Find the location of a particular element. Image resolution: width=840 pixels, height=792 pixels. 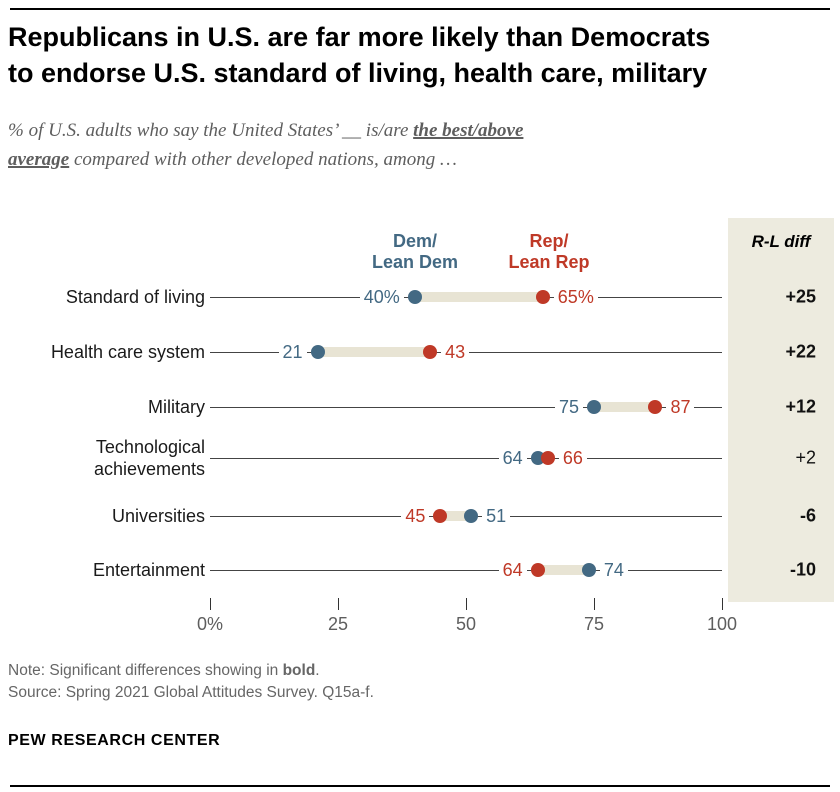

axis-tick-label: 0% is located at coordinates (209, 624).